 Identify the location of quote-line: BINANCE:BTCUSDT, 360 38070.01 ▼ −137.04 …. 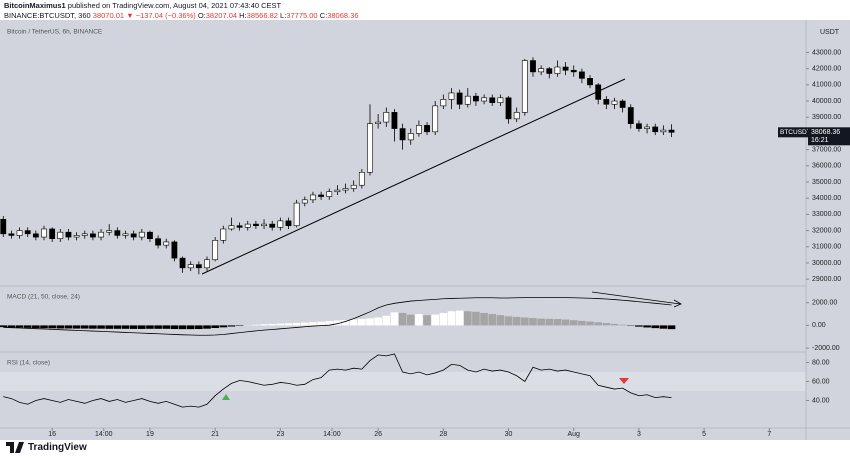
(181, 16).